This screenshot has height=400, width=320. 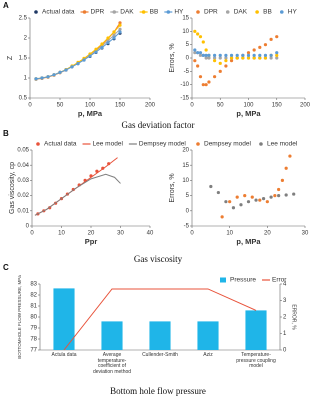 I want to click on x-tick-label: 50, so click(x=220, y=106).